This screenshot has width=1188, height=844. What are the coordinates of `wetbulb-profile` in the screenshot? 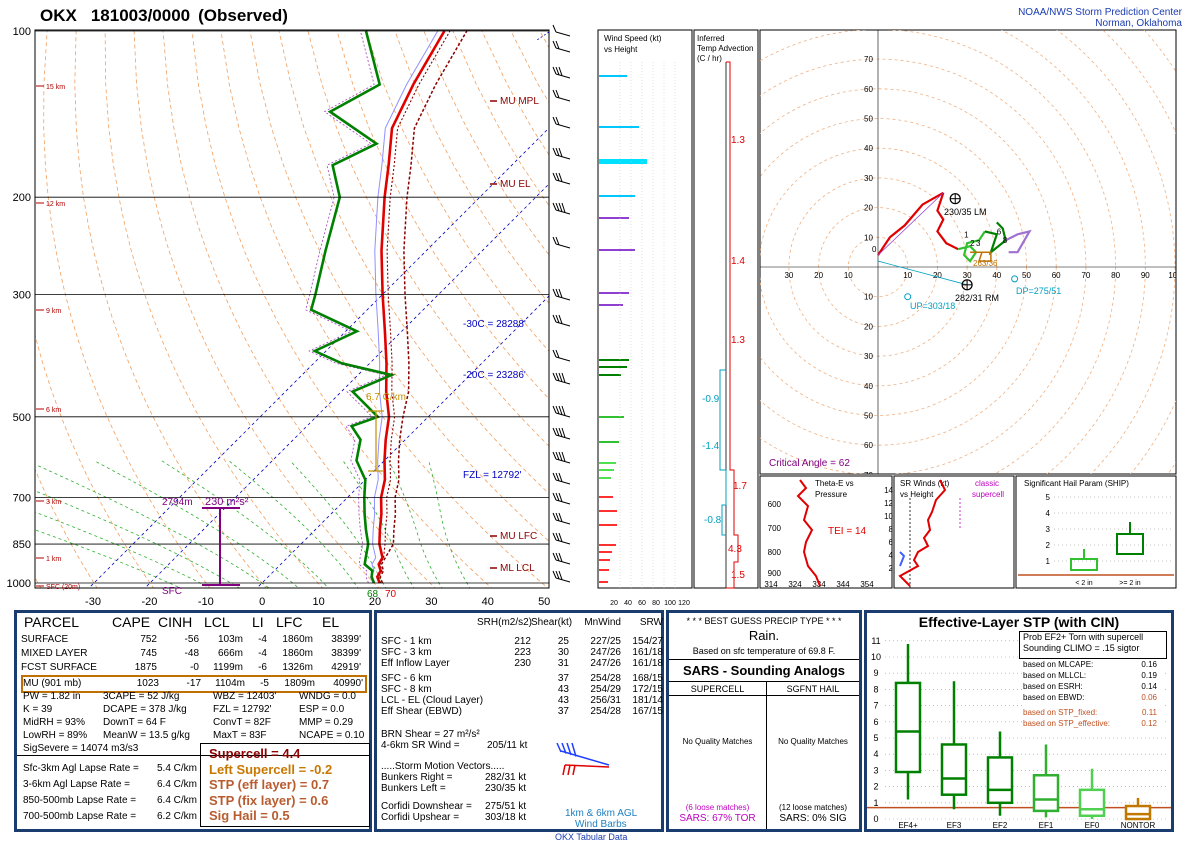 It's located at (404, 307).